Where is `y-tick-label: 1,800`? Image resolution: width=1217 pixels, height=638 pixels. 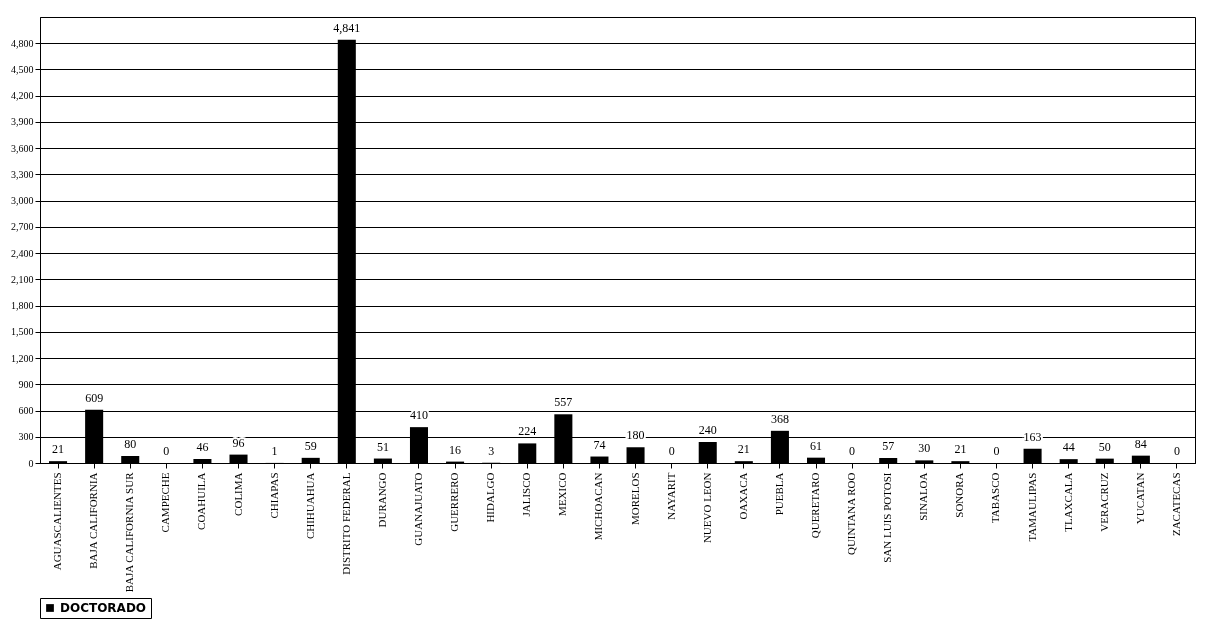
y-tick-label: 1,800 is located at coordinates (22, 306).